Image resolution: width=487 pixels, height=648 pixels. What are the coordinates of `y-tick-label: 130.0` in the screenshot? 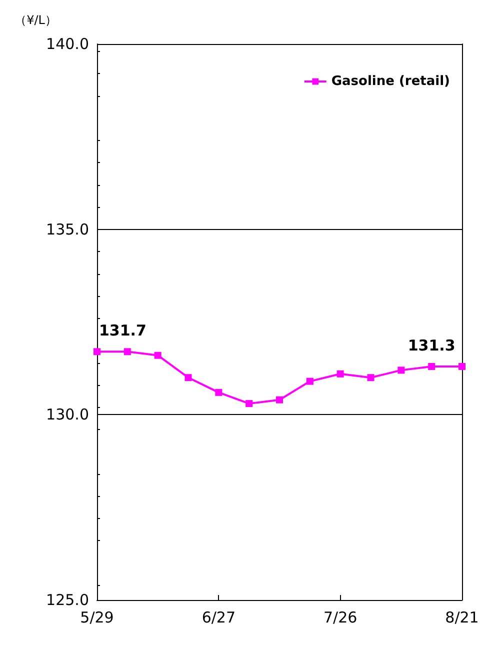 It's located at (67, 415).